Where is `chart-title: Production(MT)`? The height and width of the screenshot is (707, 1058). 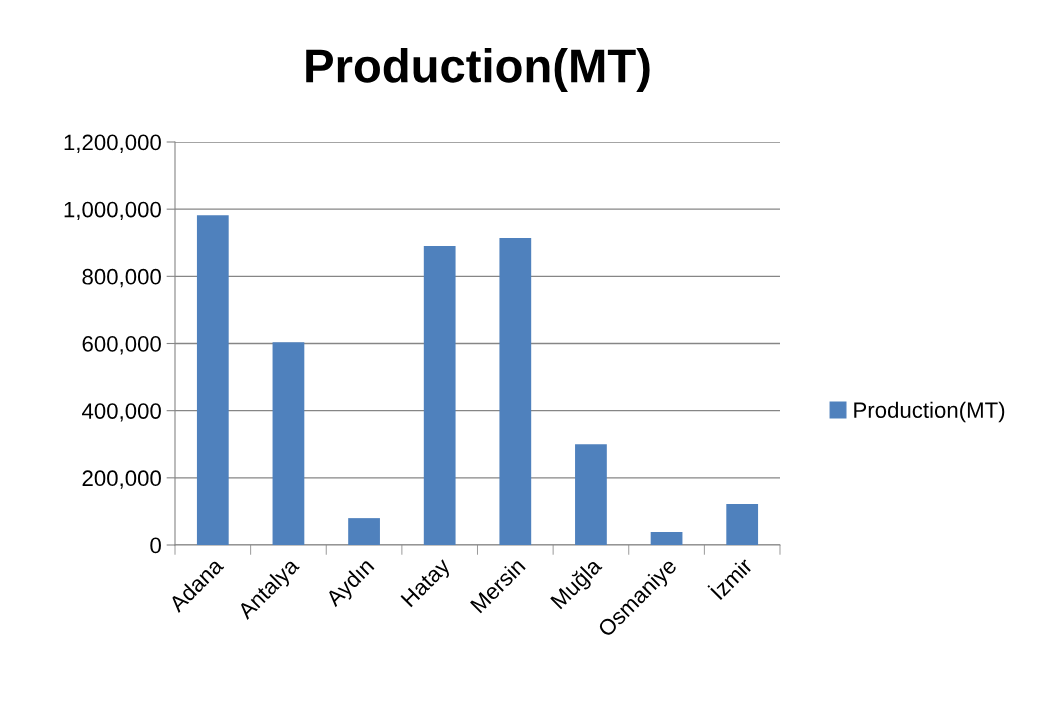 chart-title: Production(MT) is located at coordinates (478, 70).